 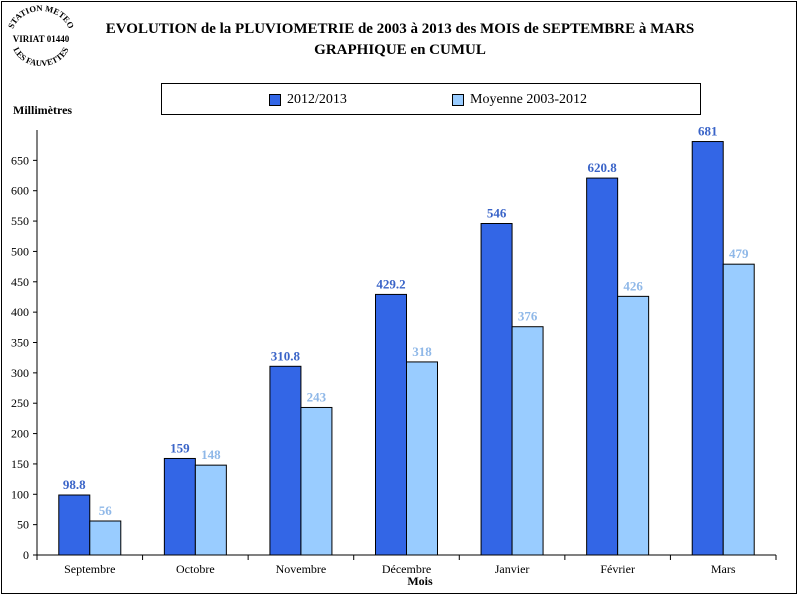 I want to click on y-tick-label: 0, so click(x=26, y=555).